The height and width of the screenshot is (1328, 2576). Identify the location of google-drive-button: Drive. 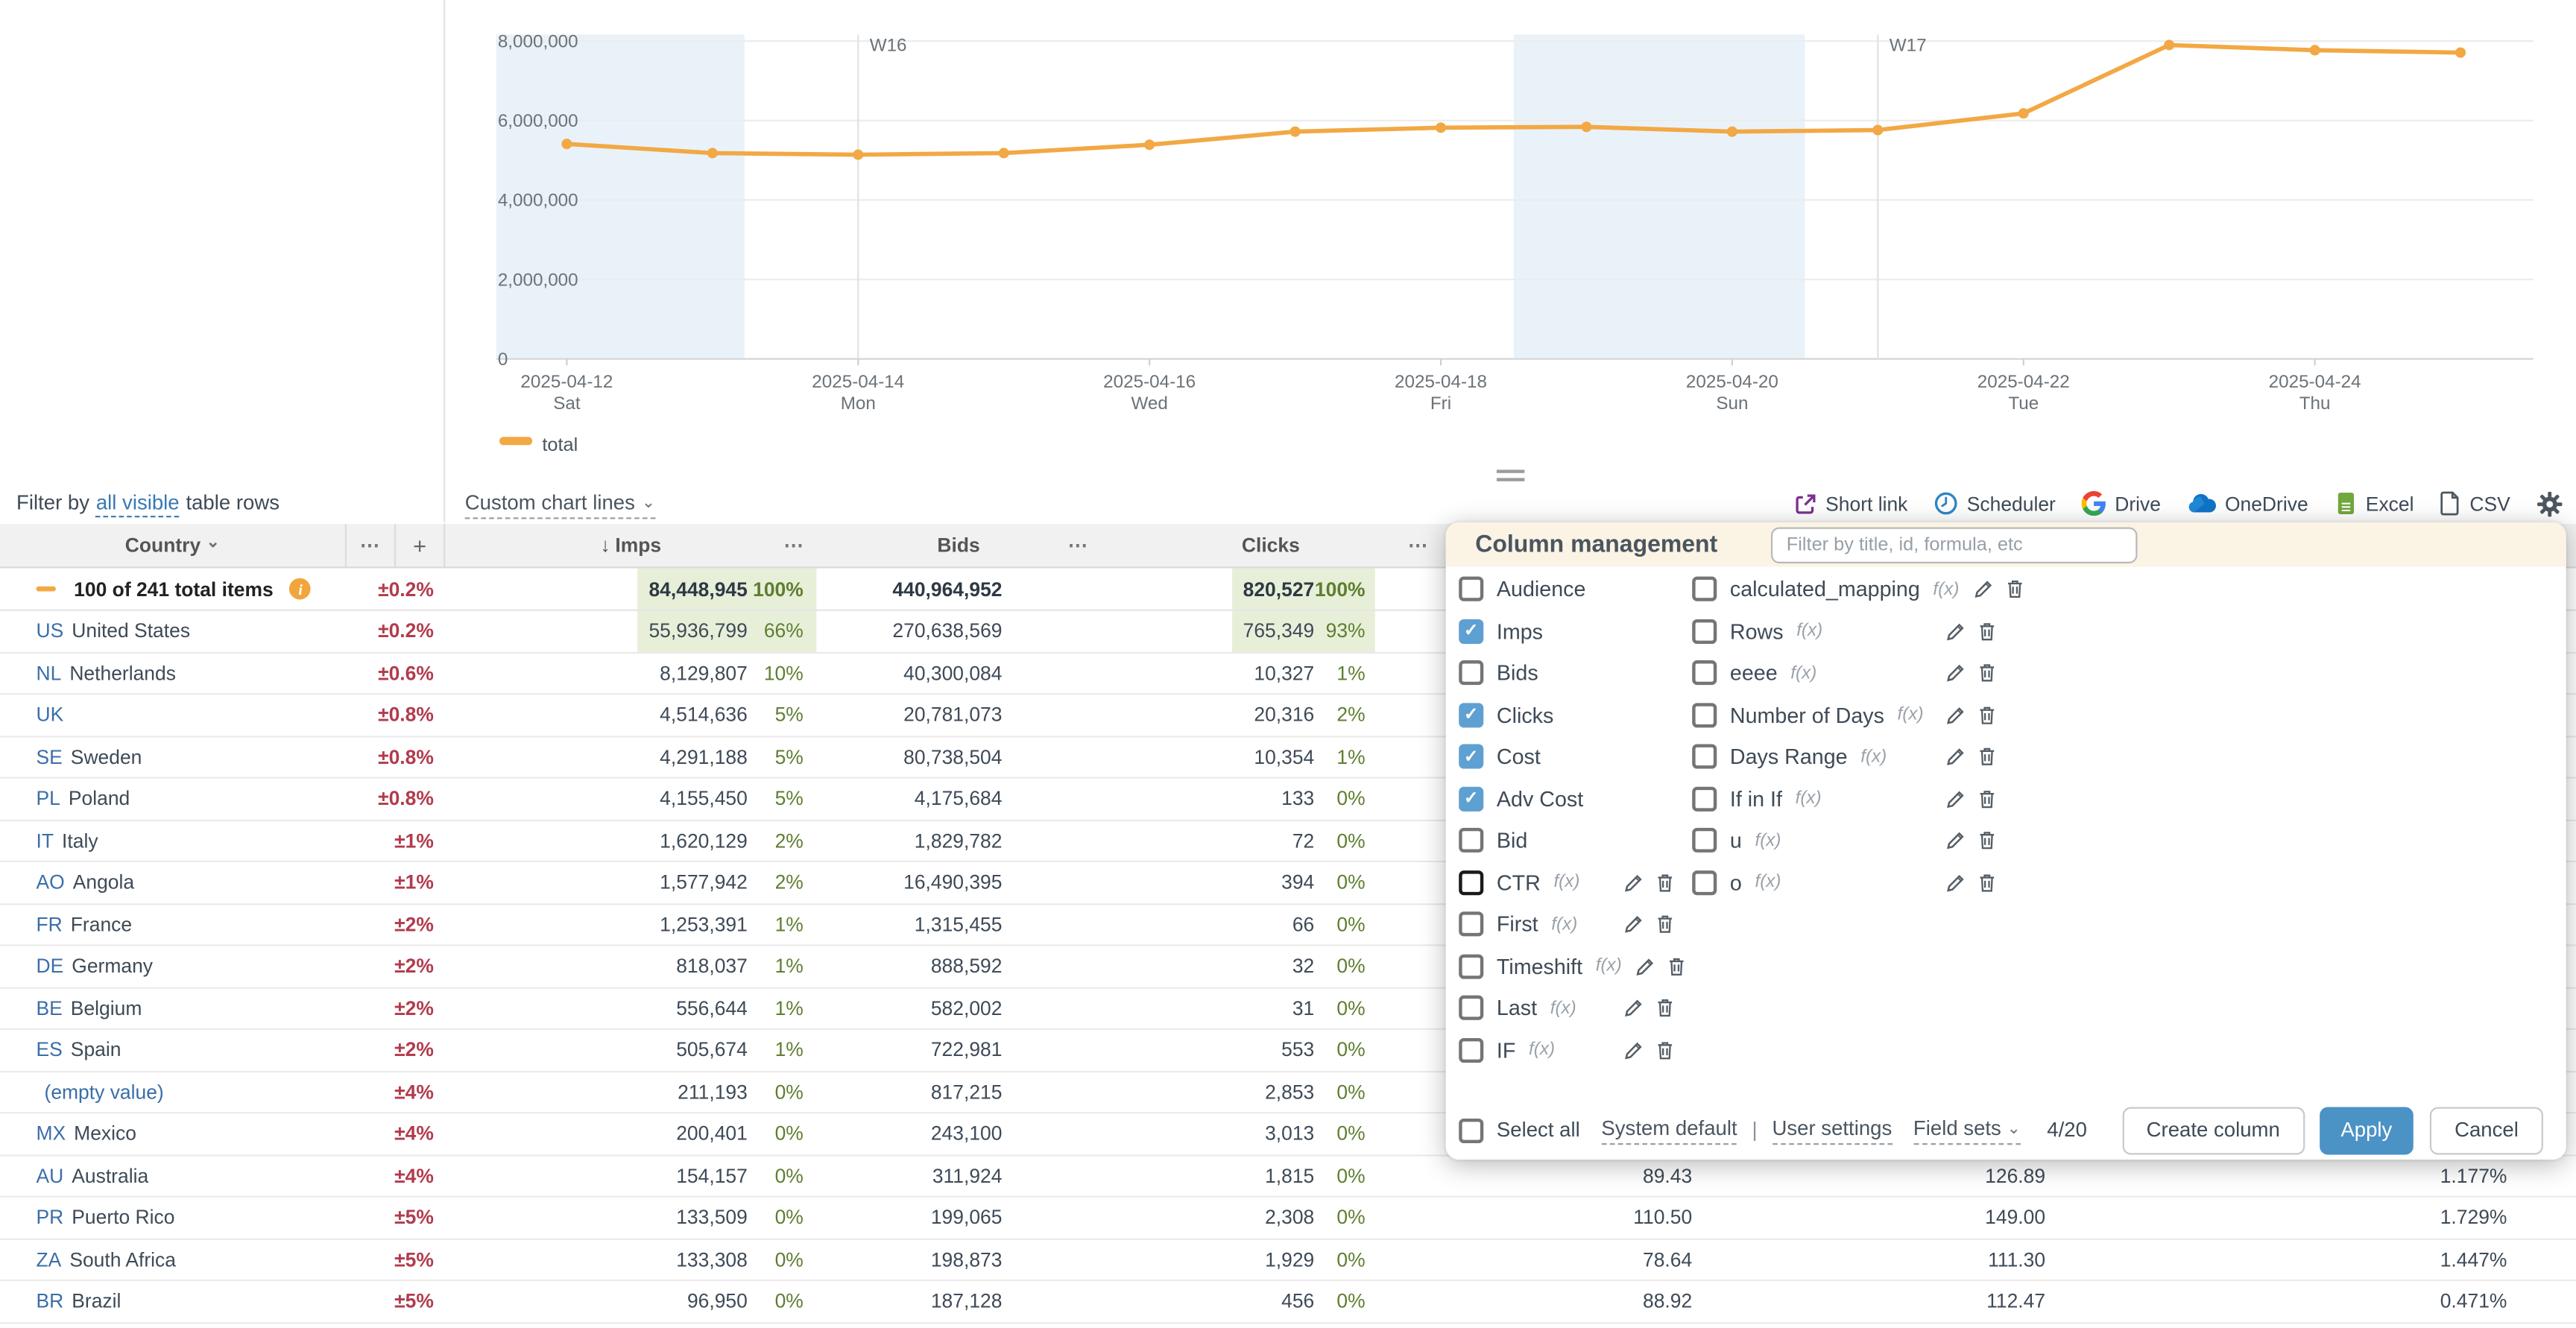
(2121, 503).